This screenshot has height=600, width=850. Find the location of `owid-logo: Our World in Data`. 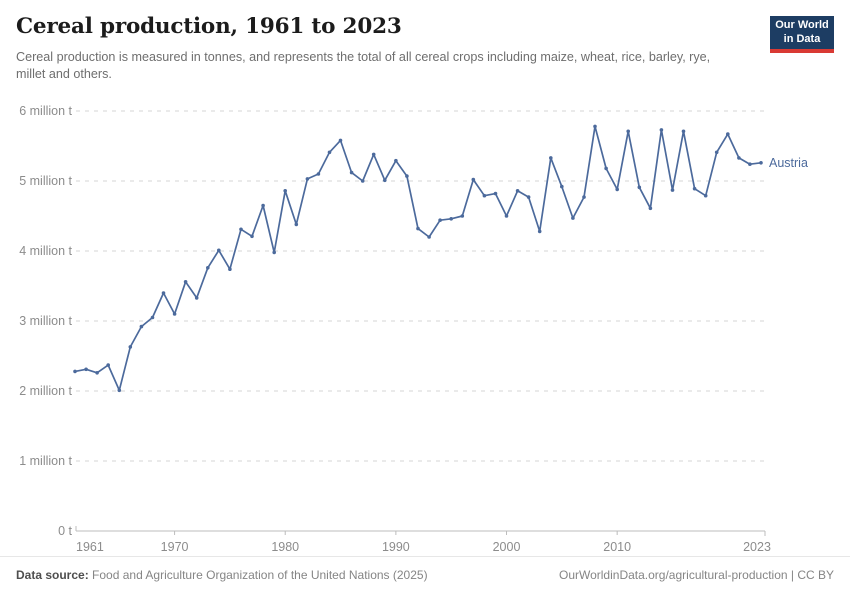

owid-logo: Our World in Data is located at coordinates (802, 34).